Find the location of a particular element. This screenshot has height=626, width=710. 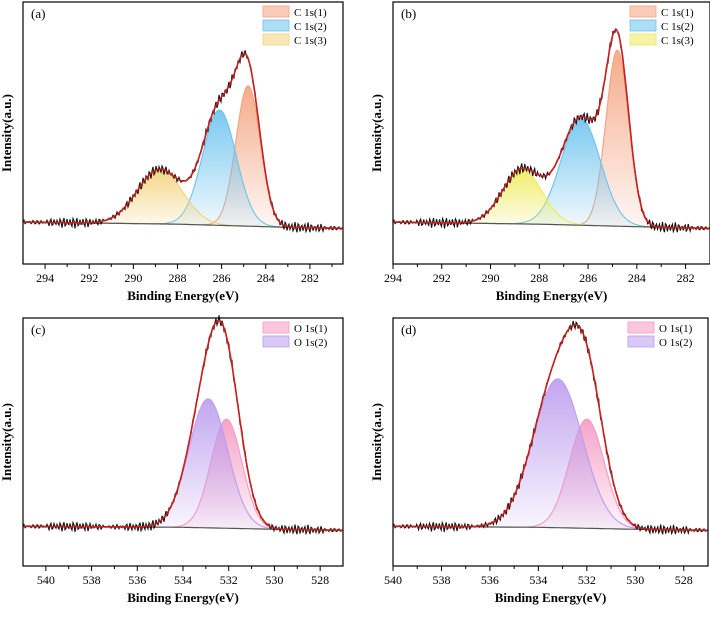

panel-label: (b) is located at coordinates (408, 13).